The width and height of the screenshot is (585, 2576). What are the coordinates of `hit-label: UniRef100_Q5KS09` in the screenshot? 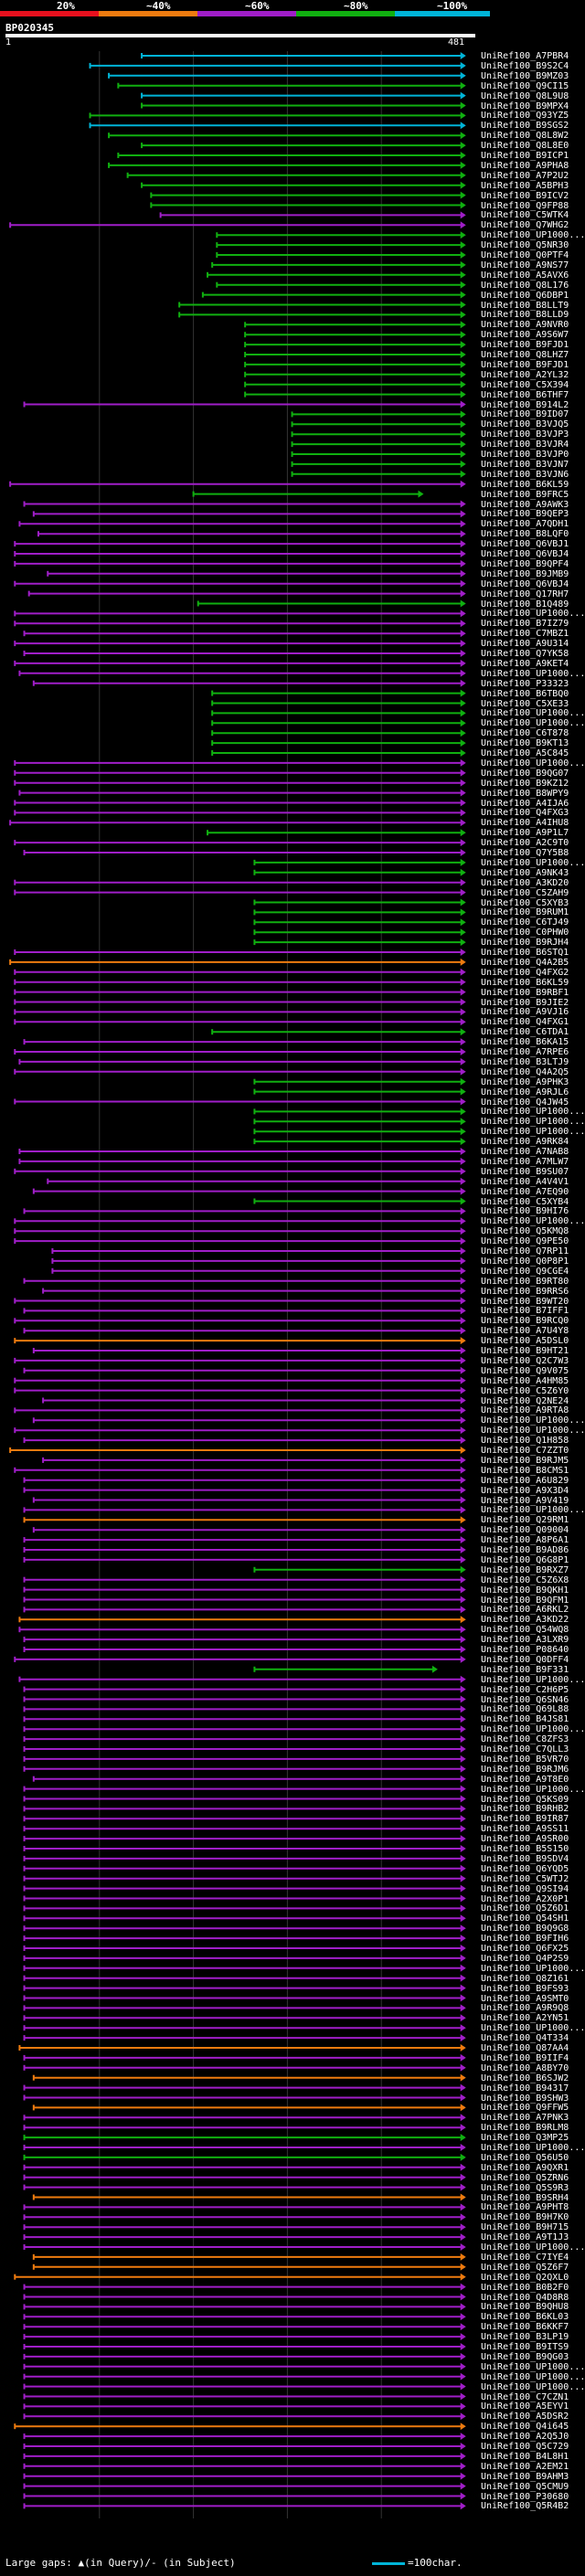 It's located at (525, 1799).